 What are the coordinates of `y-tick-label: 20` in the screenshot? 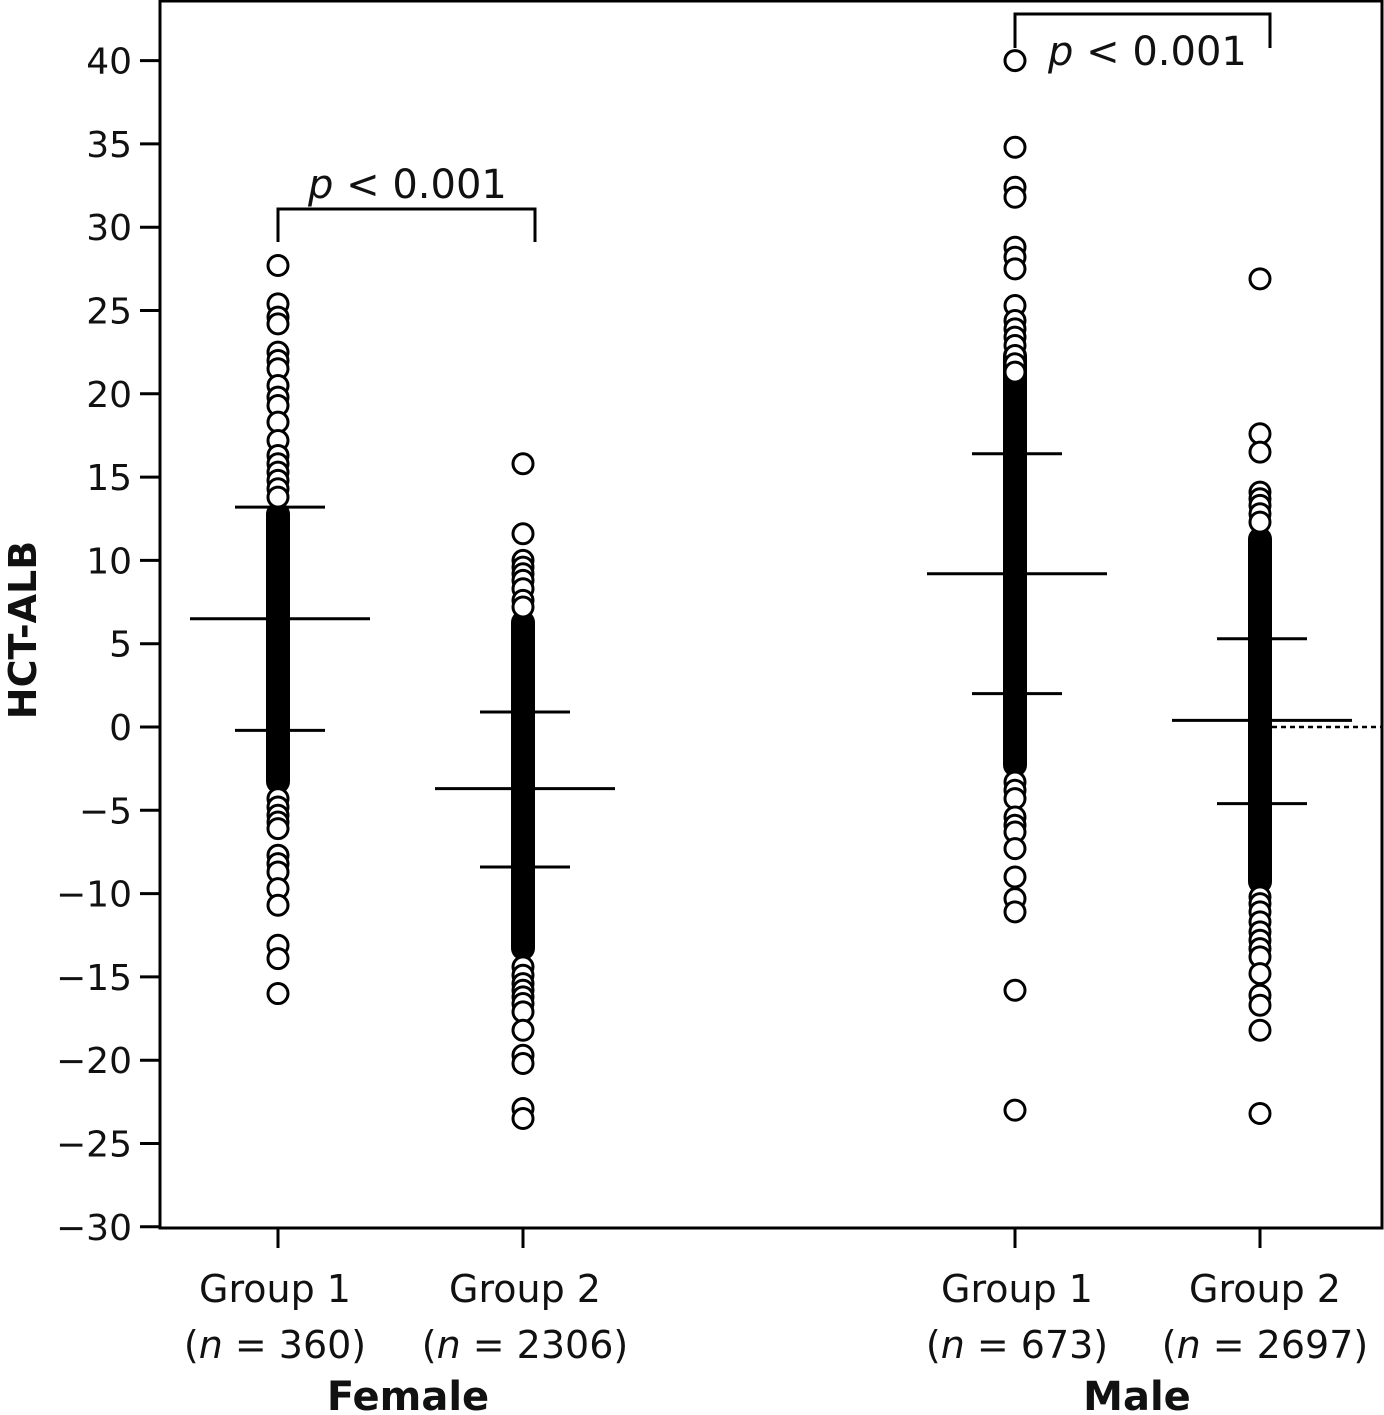 It's located at (109, 395).